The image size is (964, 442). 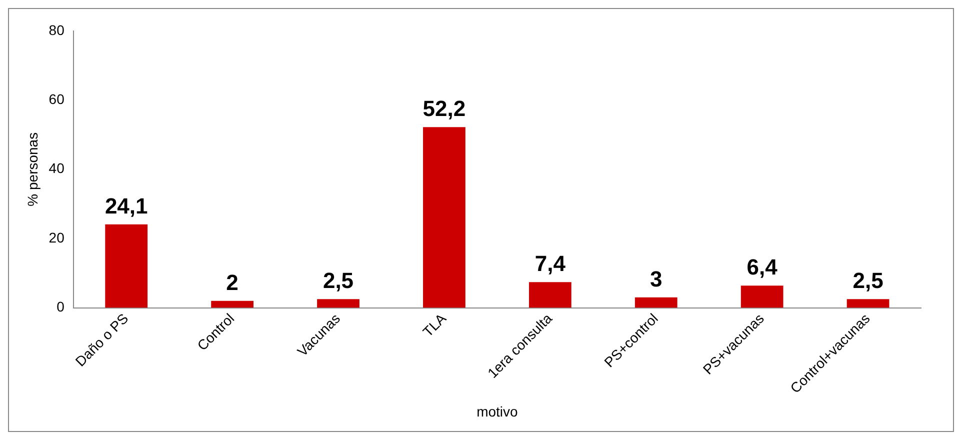 What do you see at coordinates (126, 205) in the screenshot?
I see `data-label: 24,1` at bounding box center [126, 205].